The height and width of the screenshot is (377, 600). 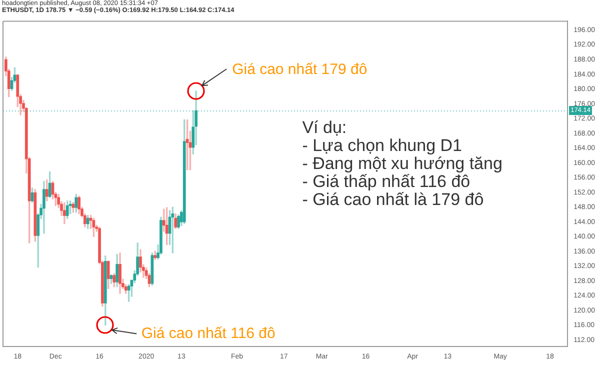 I want to click on annotation: Giá cao nhất 116 đô, so click(x=208, y=333).